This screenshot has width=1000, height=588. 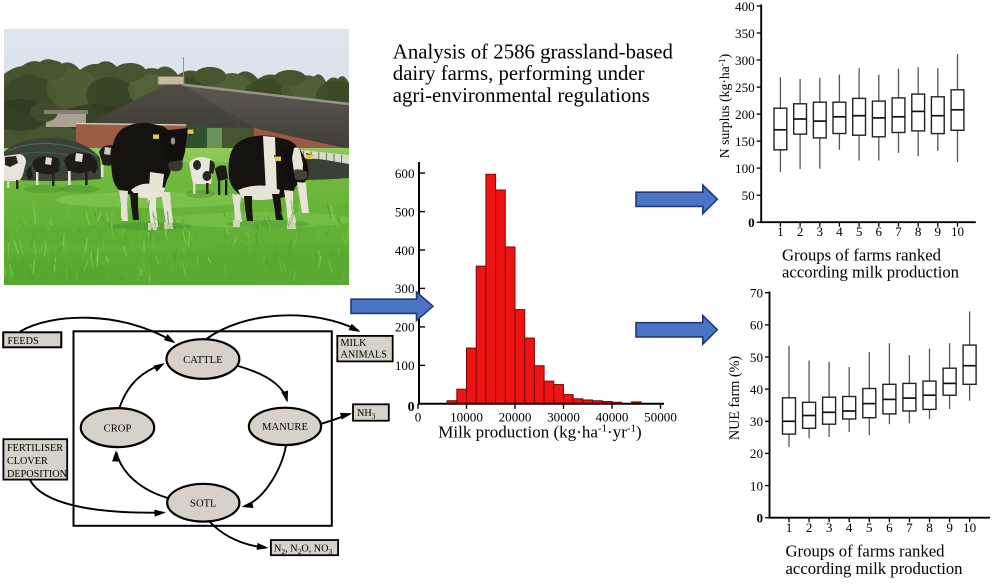 I want to click on svg-text: 20000, so click(x=515, y=417).